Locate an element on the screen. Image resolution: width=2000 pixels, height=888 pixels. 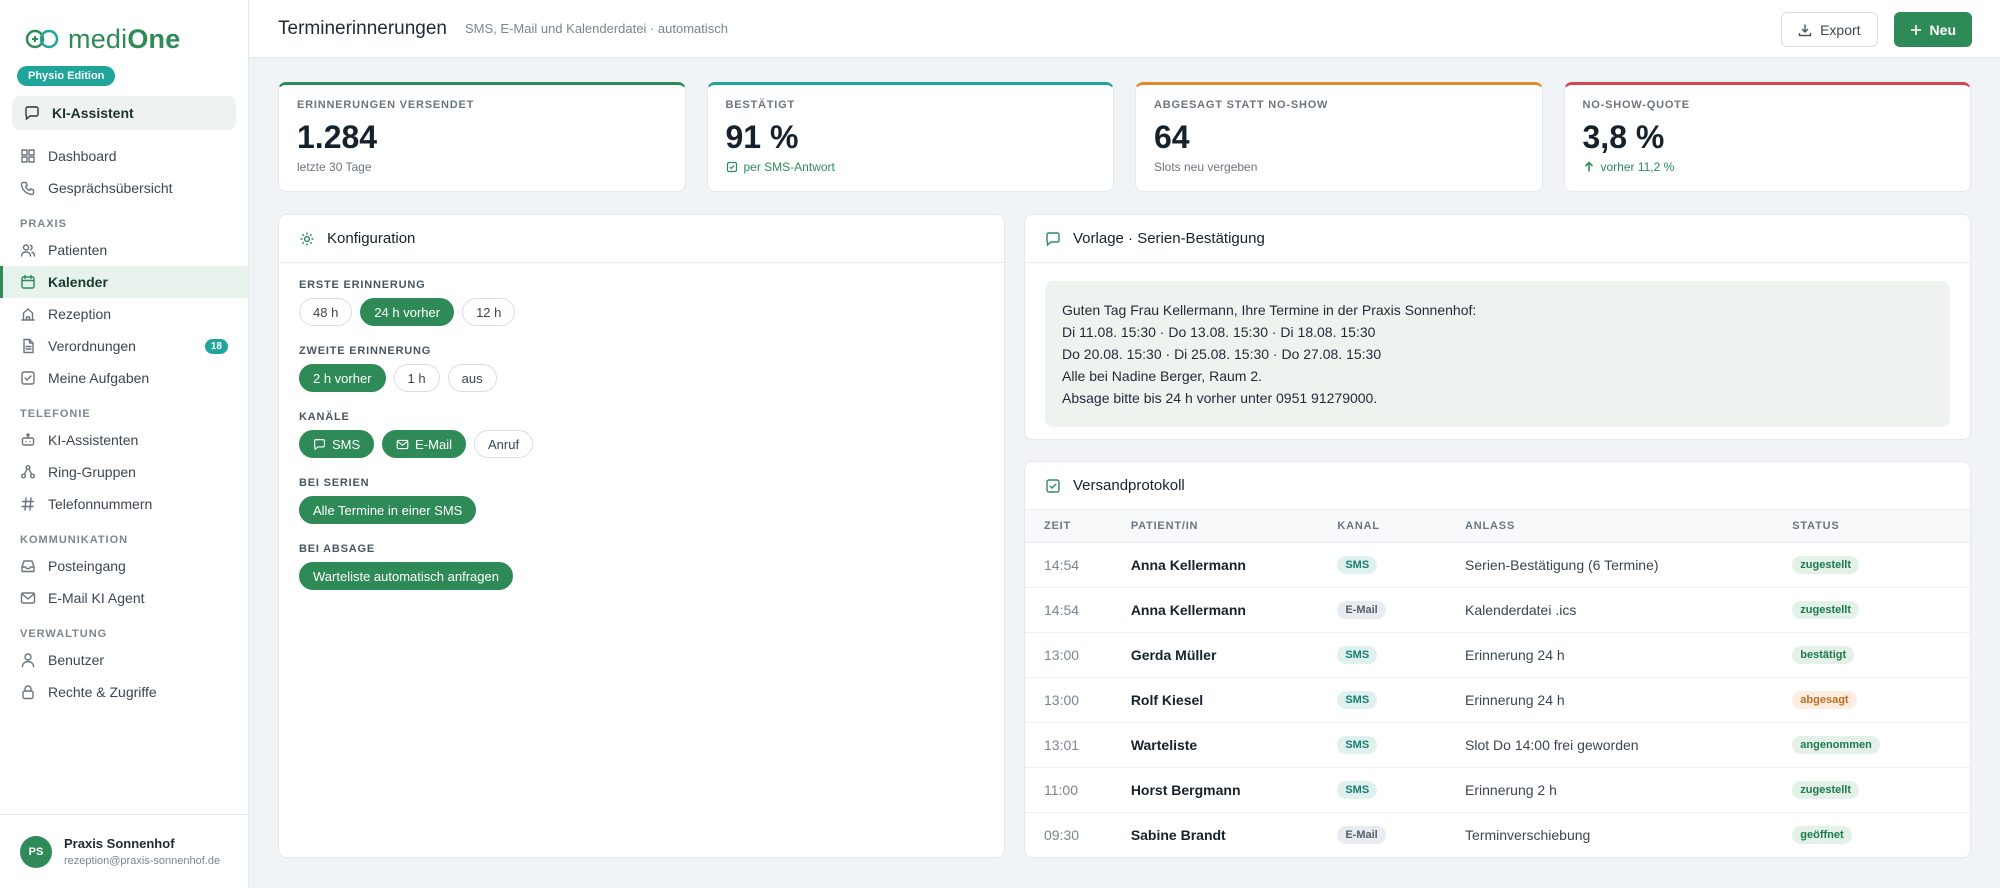
option-chip-48-h: 48 h is located at coordinates (326, 312).